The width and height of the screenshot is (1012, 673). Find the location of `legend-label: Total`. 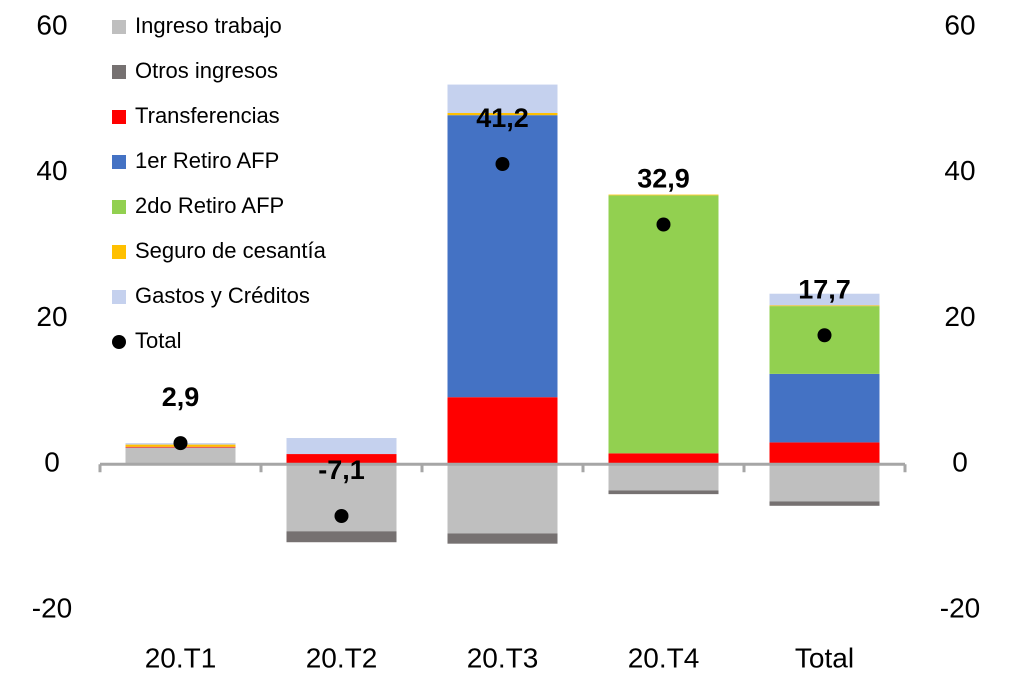

legend-label: Total is located at coordinates (158, 340).